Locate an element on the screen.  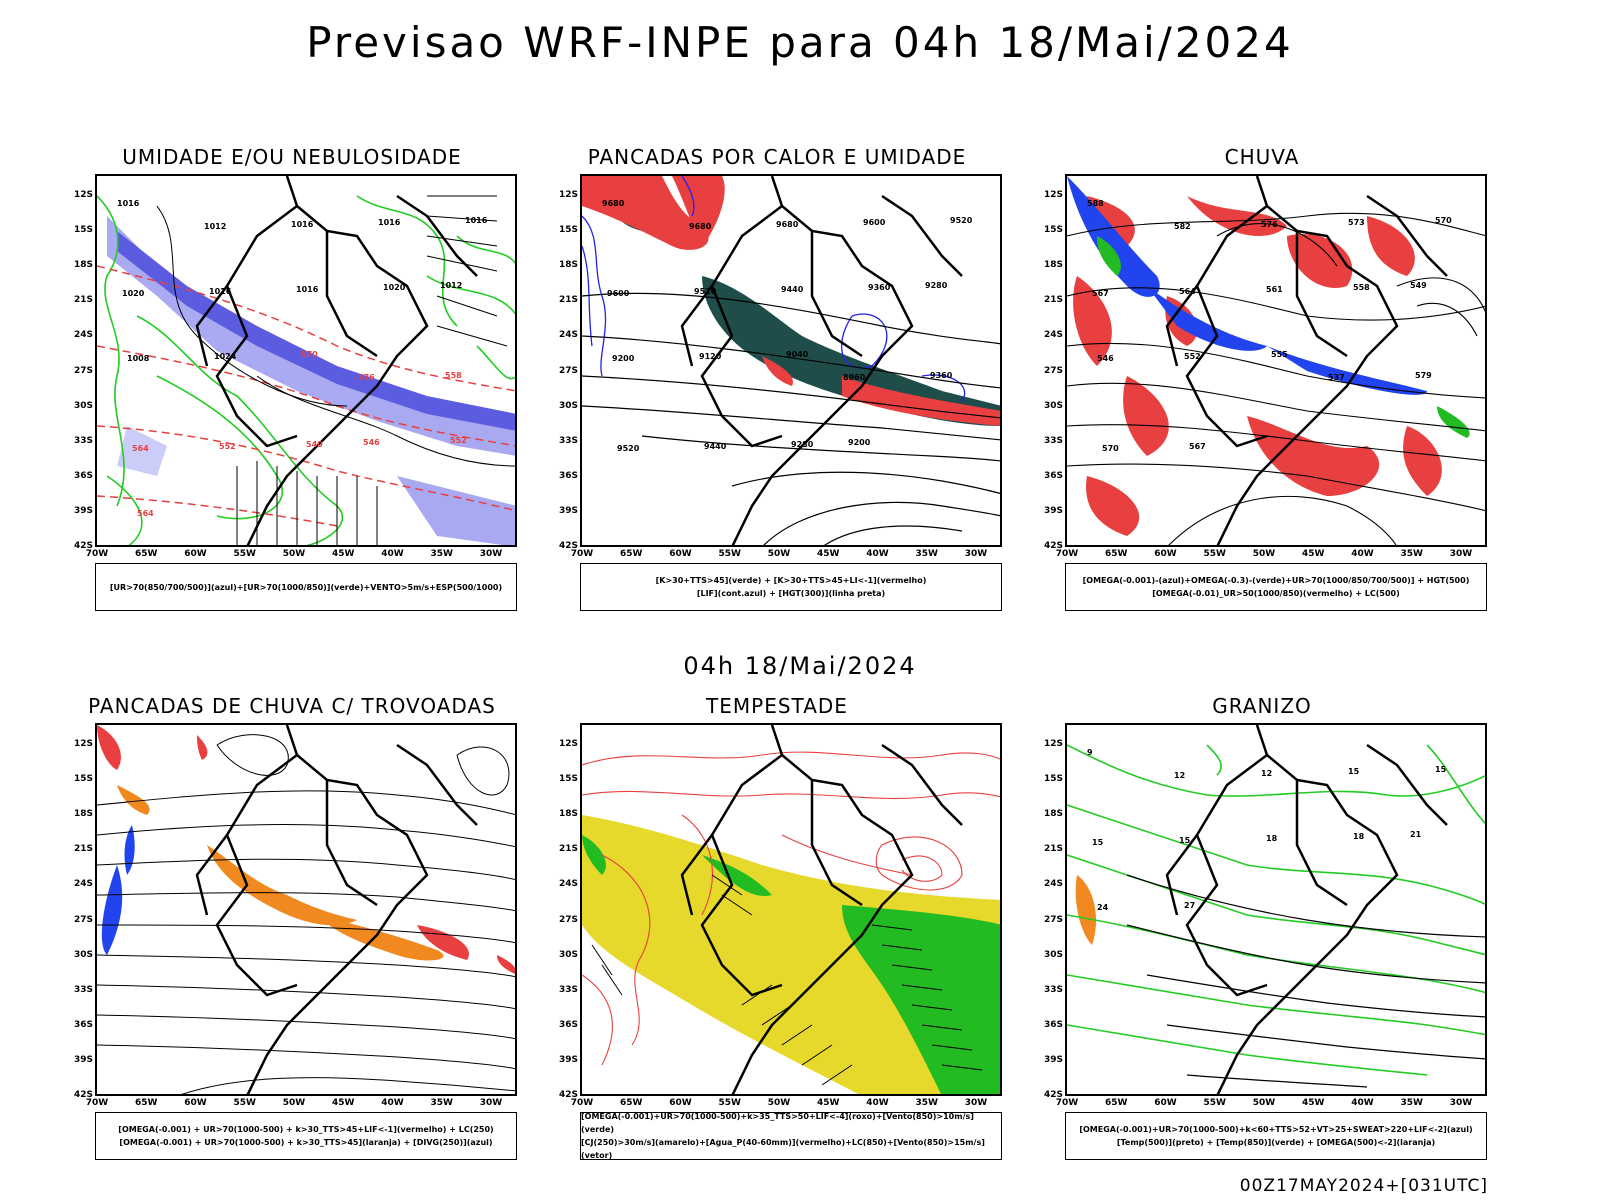
contour-value-label: 570 is located at coordinates (1443, 220).